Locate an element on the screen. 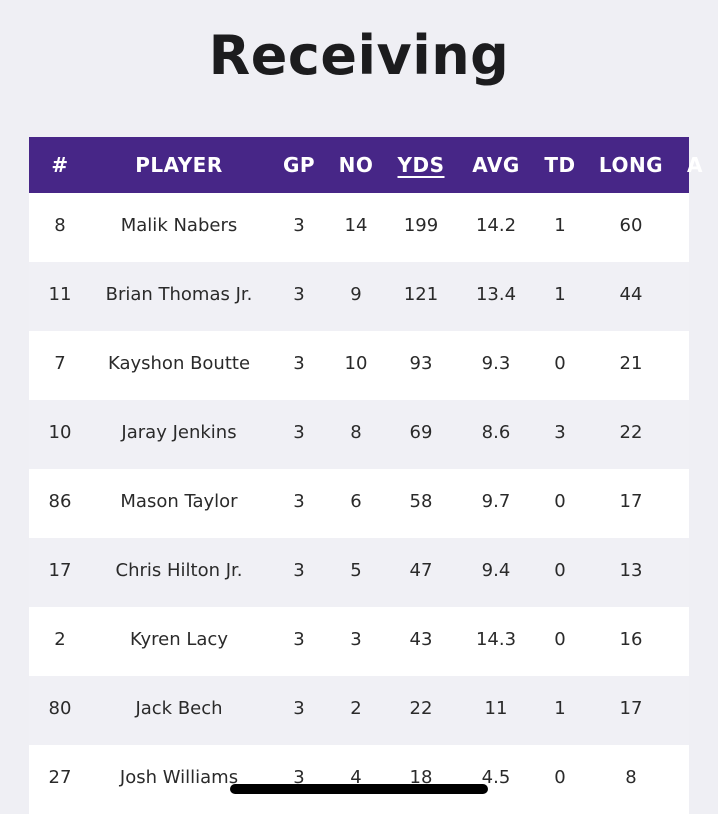 This screenshot has height=814, width=718. cell-no: 3 is located at coordinates (356, 639).